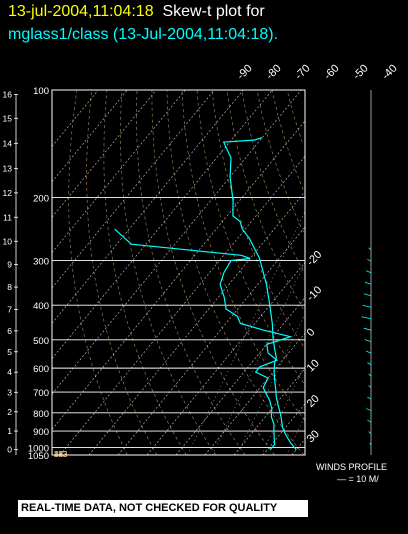 This screenshot has width=408, height=534. I want to click on temperature-right-label: -10, so click(315, 294).